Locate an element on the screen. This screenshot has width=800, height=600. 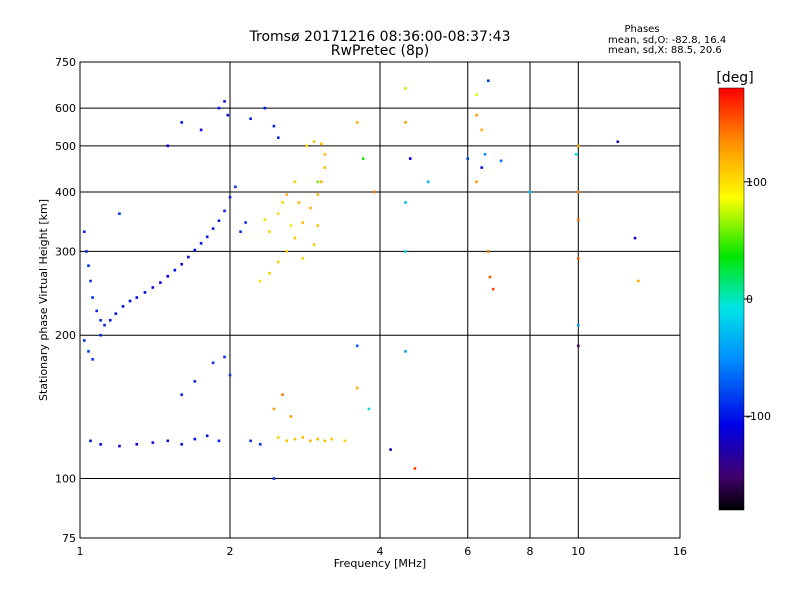
x-tick-label: 1 is located at coordinates (80, 551).